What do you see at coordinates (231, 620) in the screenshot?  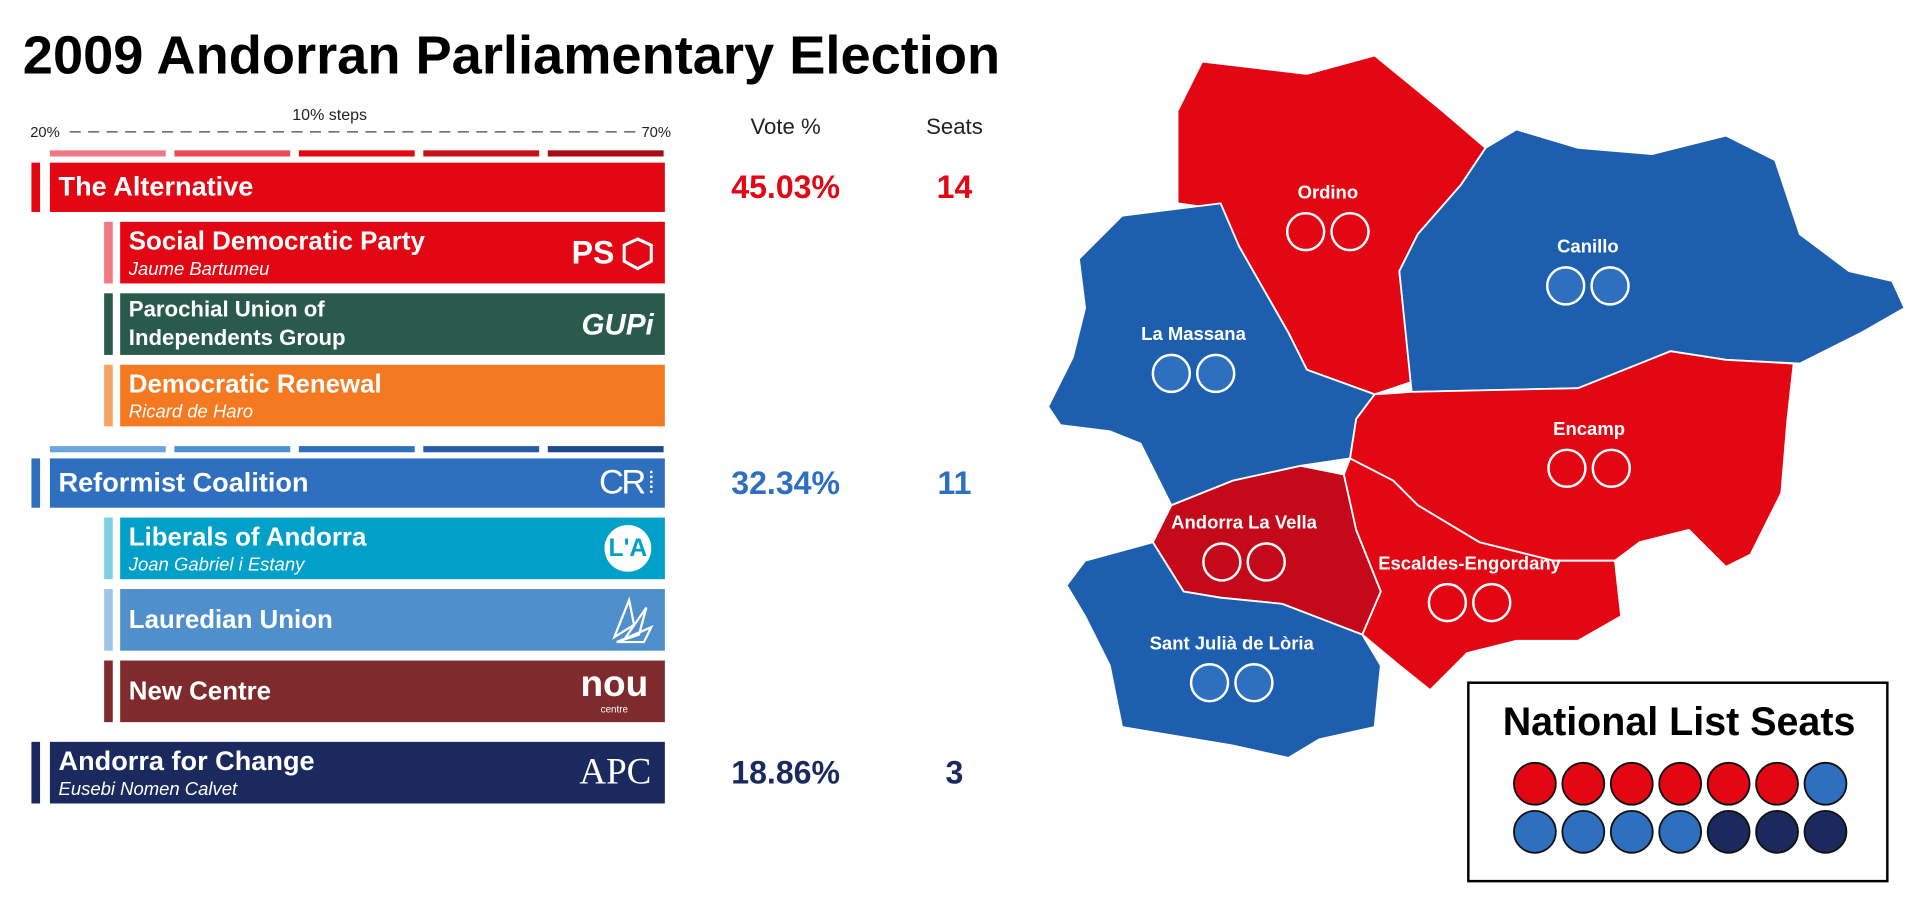 I see `party-name: Lauredian Union` at bounding box center [231, 620].